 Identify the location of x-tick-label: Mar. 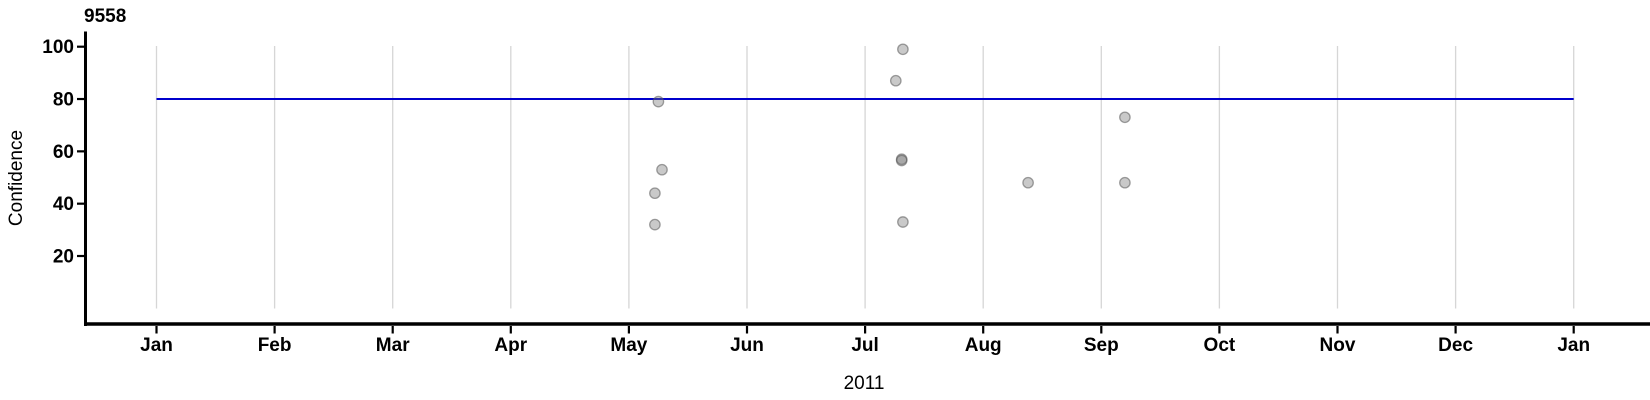
(393, 345).